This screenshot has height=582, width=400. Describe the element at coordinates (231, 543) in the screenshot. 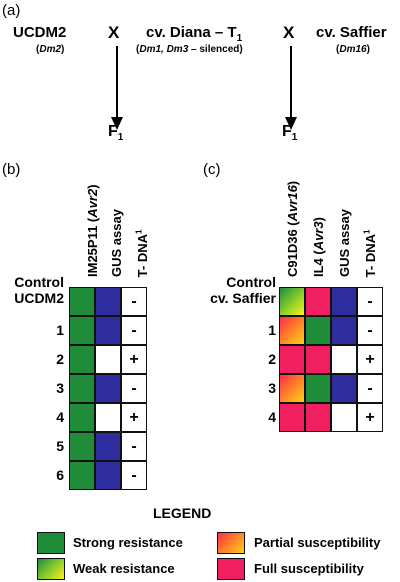

I see `legend-swatch-partial-susceptibility` at that location.